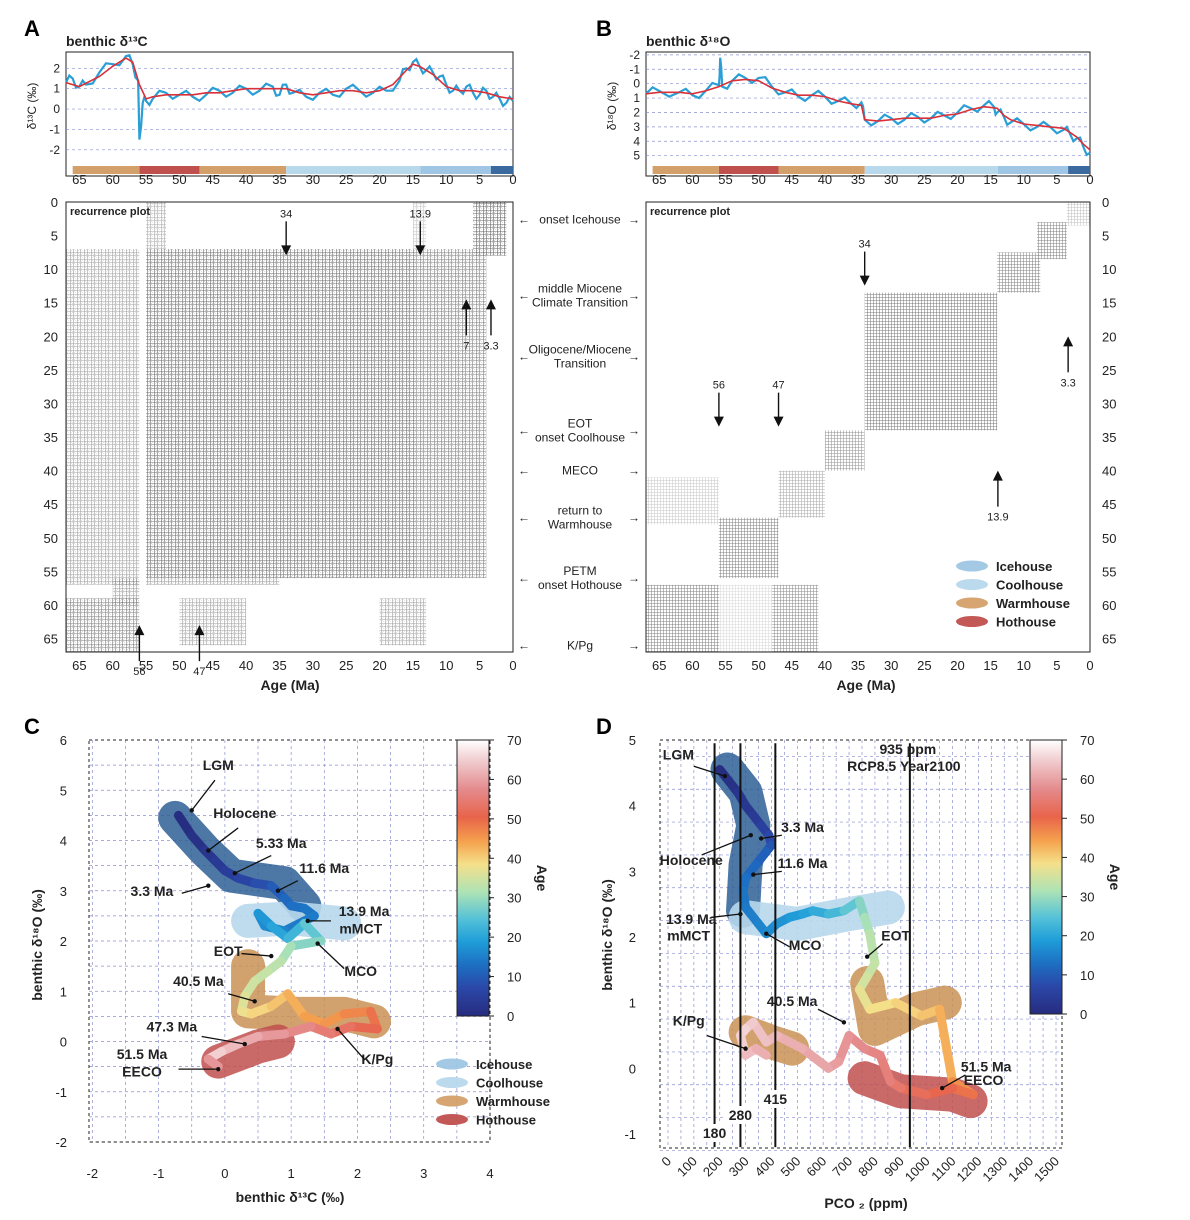 The width and height of the screenshot is (1190, 1220). Describe the element at coordinates (514, 740) in the screenshot. I see `colorbar-tick-label: 70` at that location.